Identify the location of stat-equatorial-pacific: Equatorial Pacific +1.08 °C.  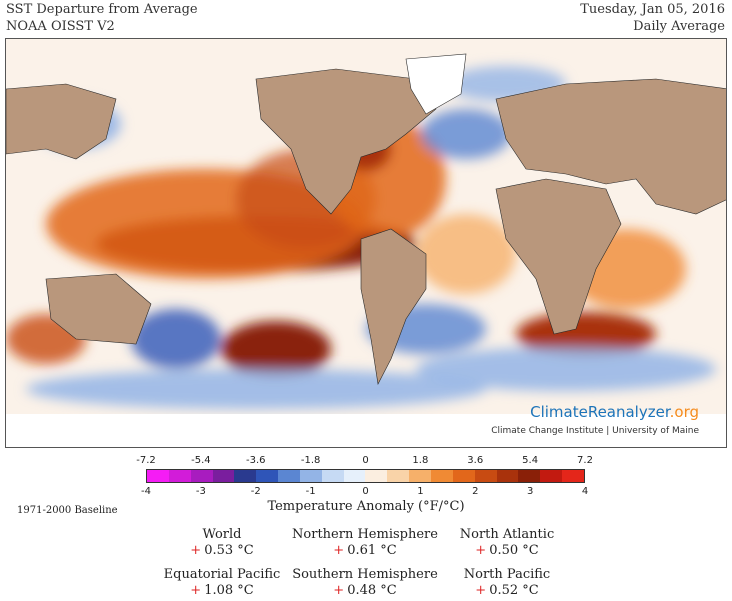
(222, 583).